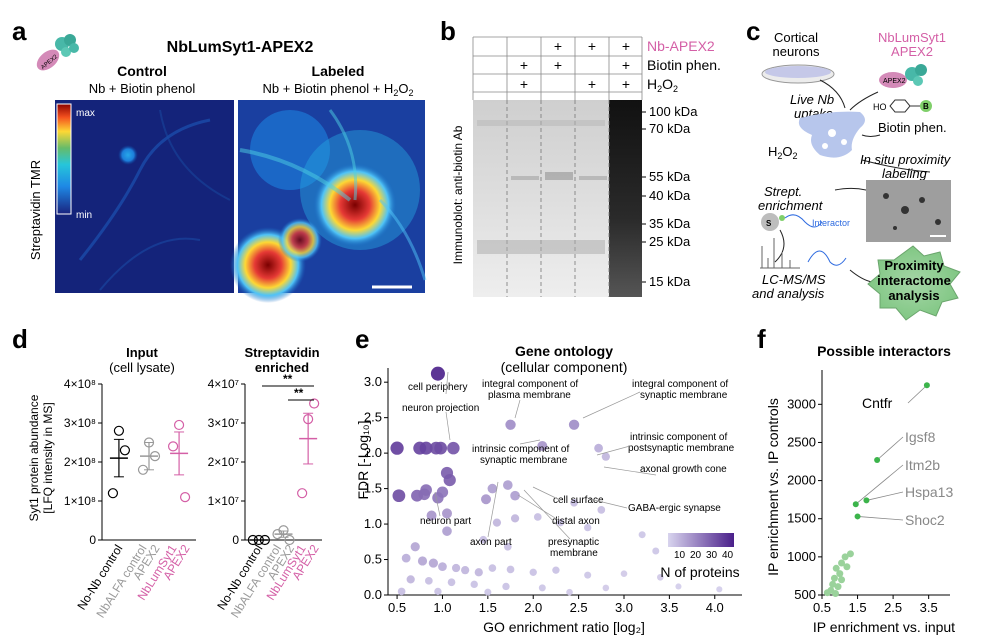 This screenshot has height=644, width=1000. What do you see at coordinates (929, 492) in the screenshot?
I see `interactor-label: Hspa13` at bounding box center [929, 492].